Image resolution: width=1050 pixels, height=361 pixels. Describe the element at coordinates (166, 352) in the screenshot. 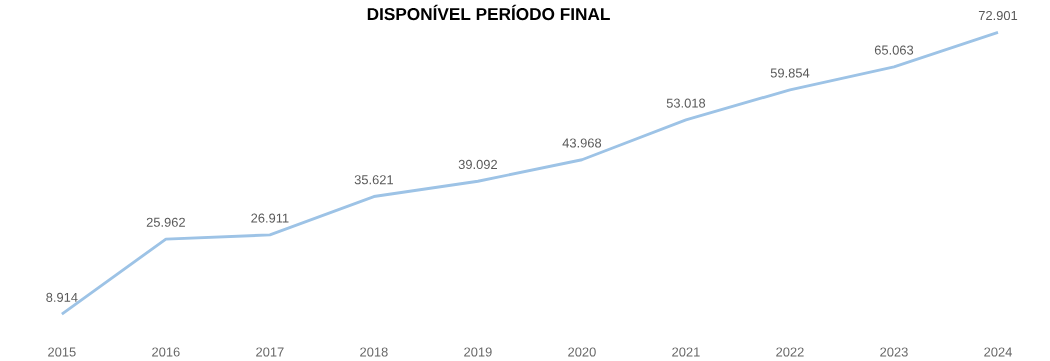

I see `x-tick-label: 2016` at that location.